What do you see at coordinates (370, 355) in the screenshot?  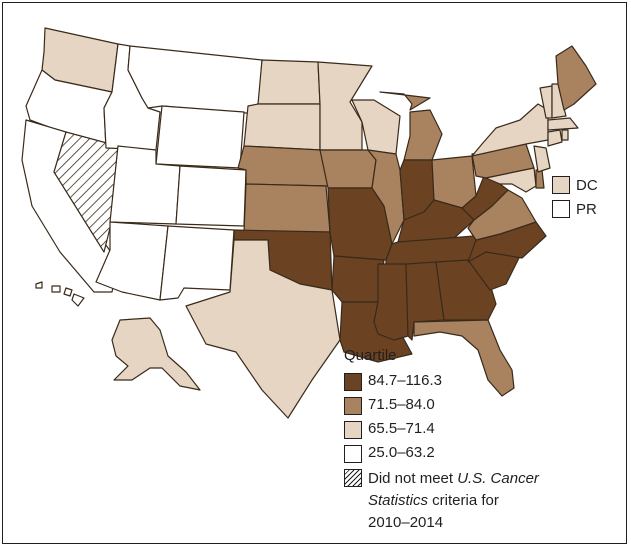 I see `legend-title: Quartile` at bounding box center [370, 355].